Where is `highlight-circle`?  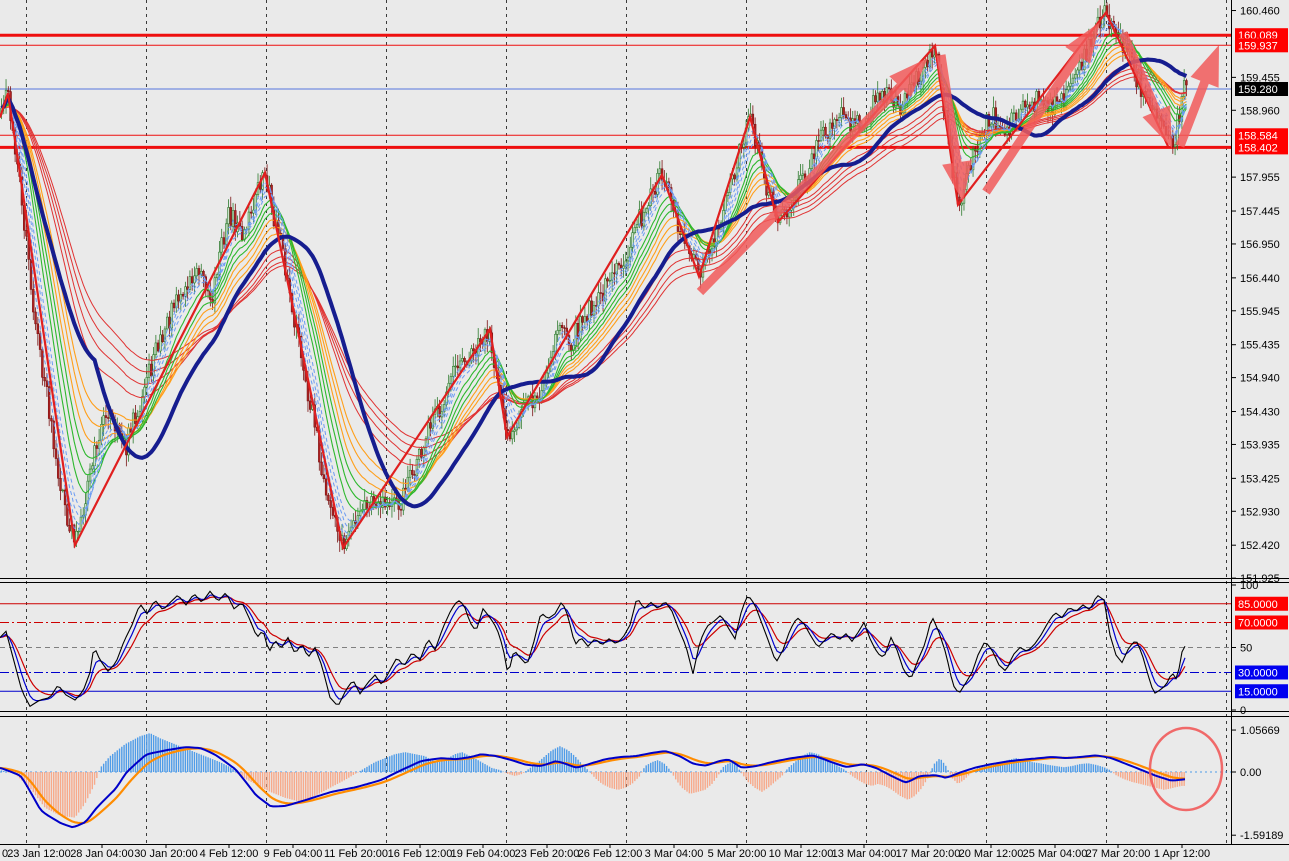 highlight-circle is located at coordinates (1186, 769).